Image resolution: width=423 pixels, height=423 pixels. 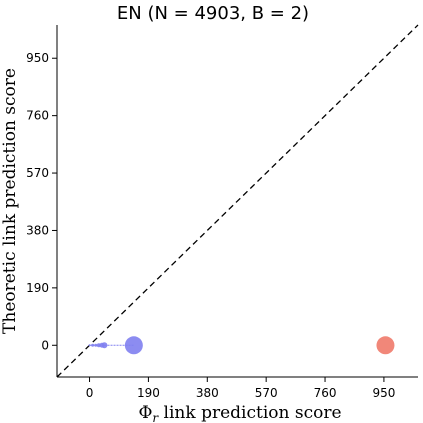 What do you see at coordinates (207, 393) in the screenshot?
I see `x-tick-label: 380` at bounding box center [207, 393].